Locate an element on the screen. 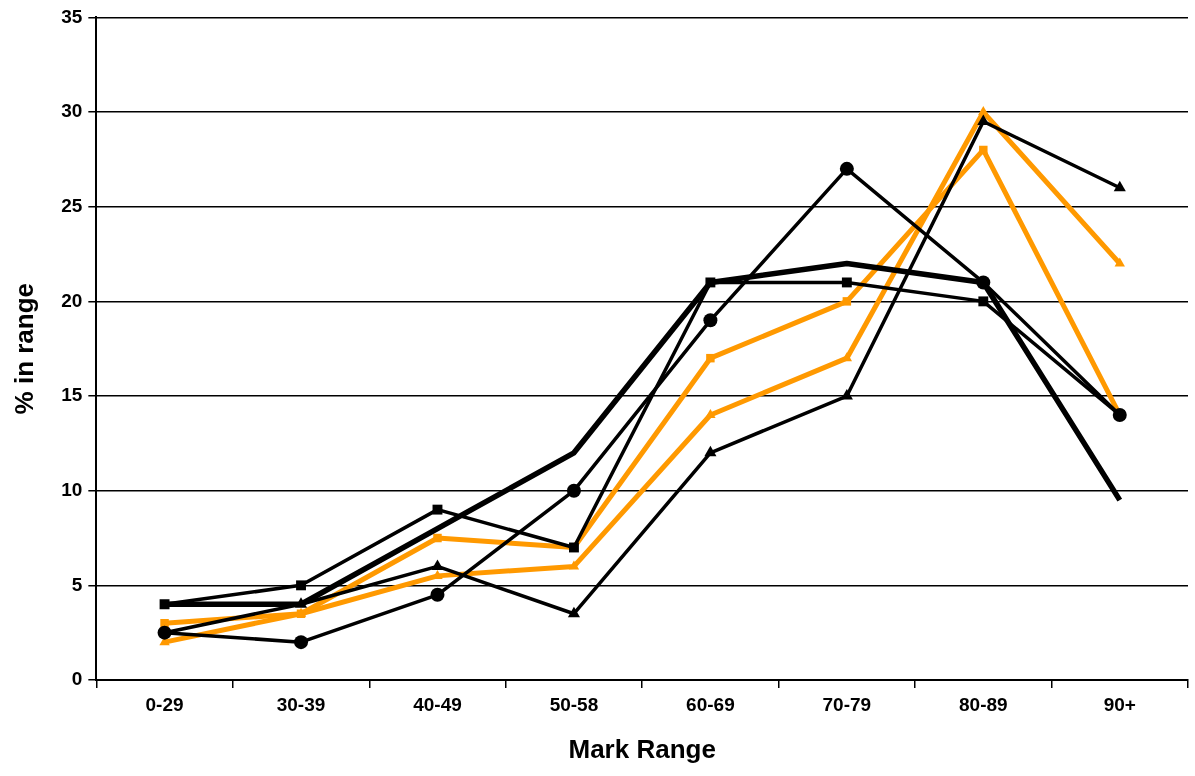  x-tick-label: 50-58 is located at coordinates (574, 704).